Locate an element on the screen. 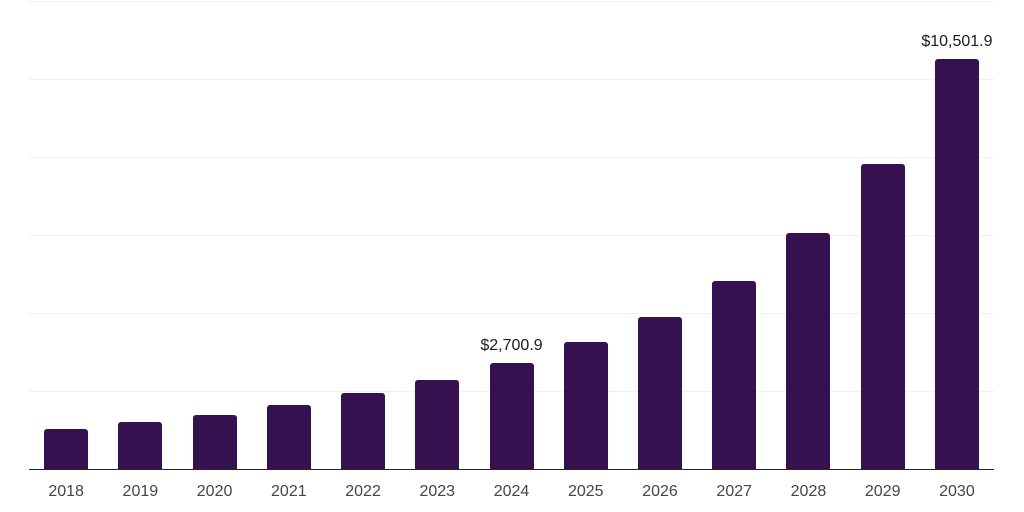 Image resolution: width=1024 pixels, height=512 pixels. bar-slot-2021 is located at coordinates (289, 234).